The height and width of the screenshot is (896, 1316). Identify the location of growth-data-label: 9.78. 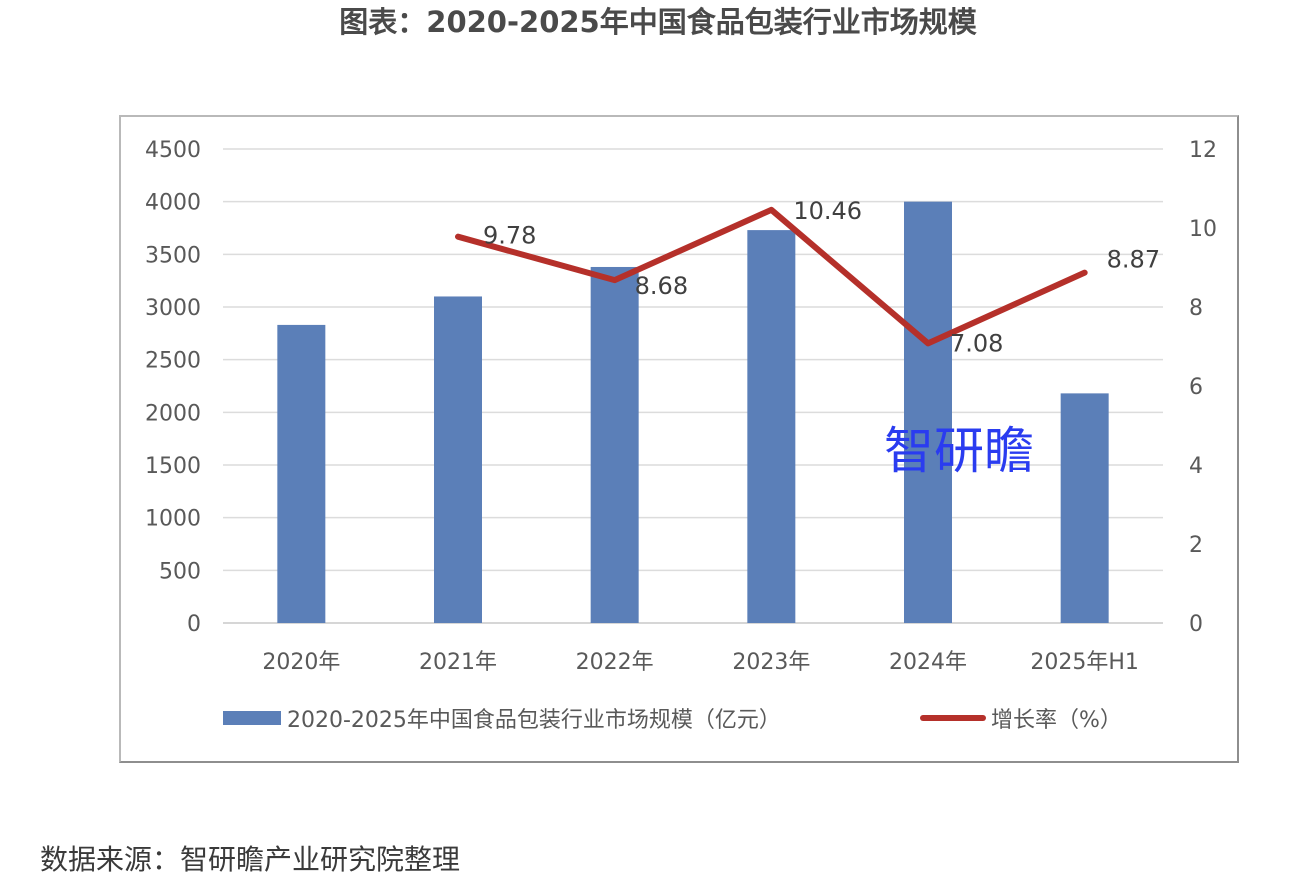
(509, 236).